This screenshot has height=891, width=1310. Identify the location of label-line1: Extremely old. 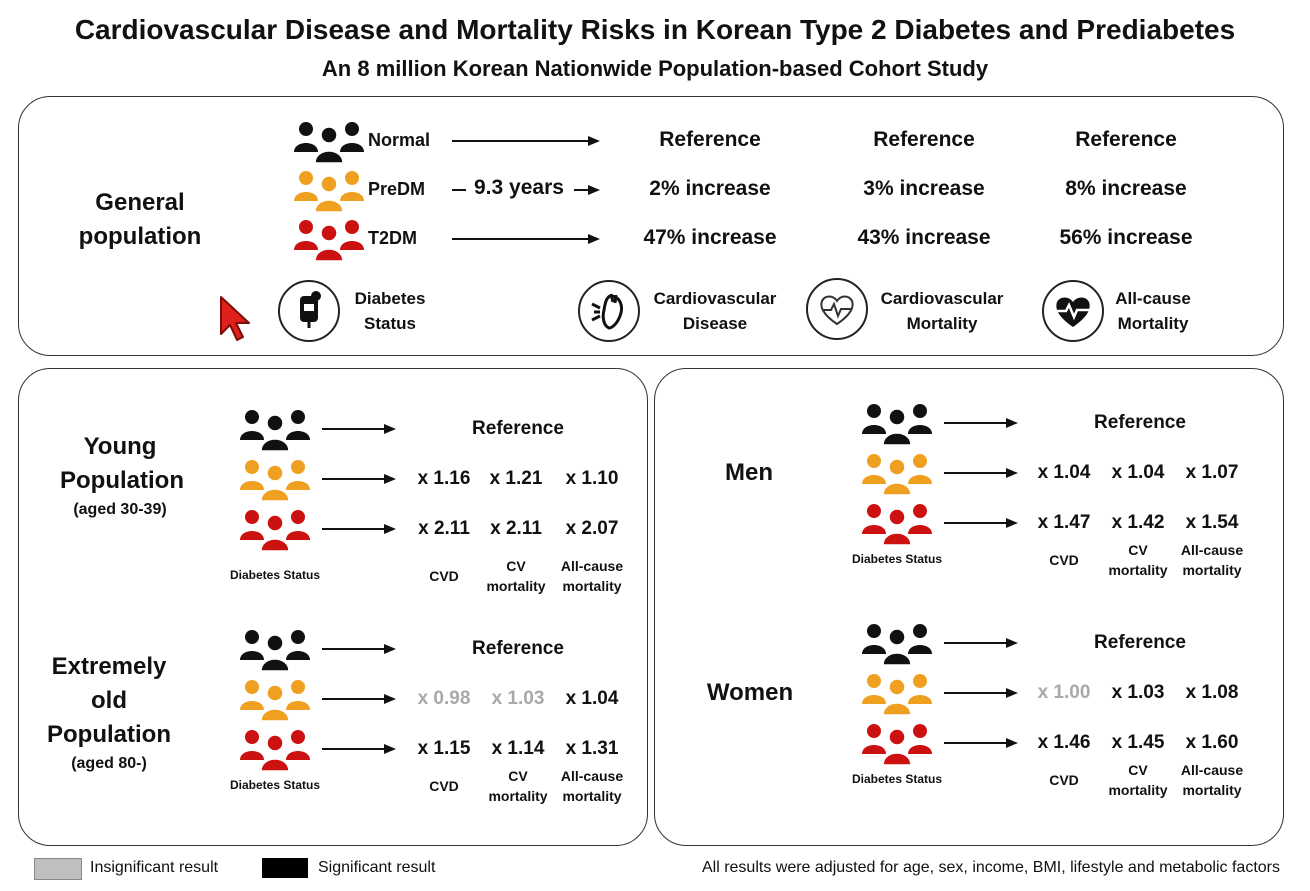
(109, 683).